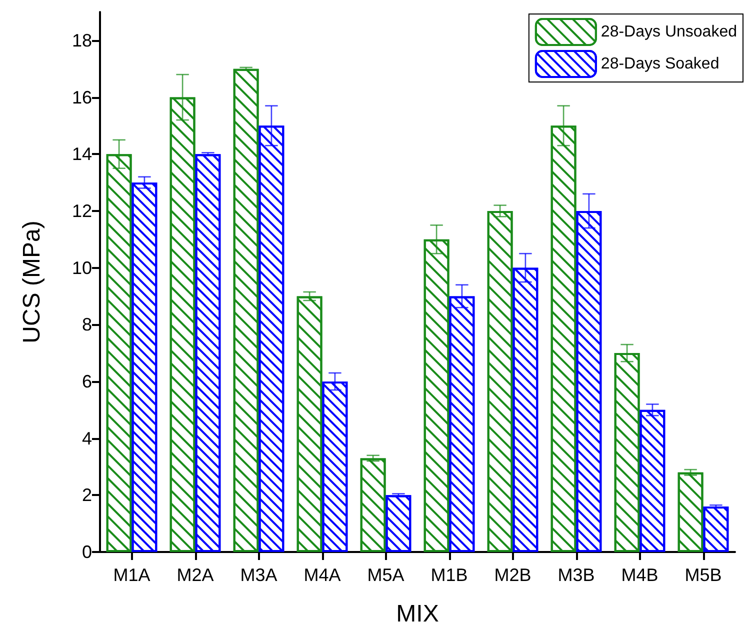 The width and height of the screenshot is (755, 635). Describe the element at coordinates (417, 614) in the screenshot. I see `x-axis-title: MIX` at that location.